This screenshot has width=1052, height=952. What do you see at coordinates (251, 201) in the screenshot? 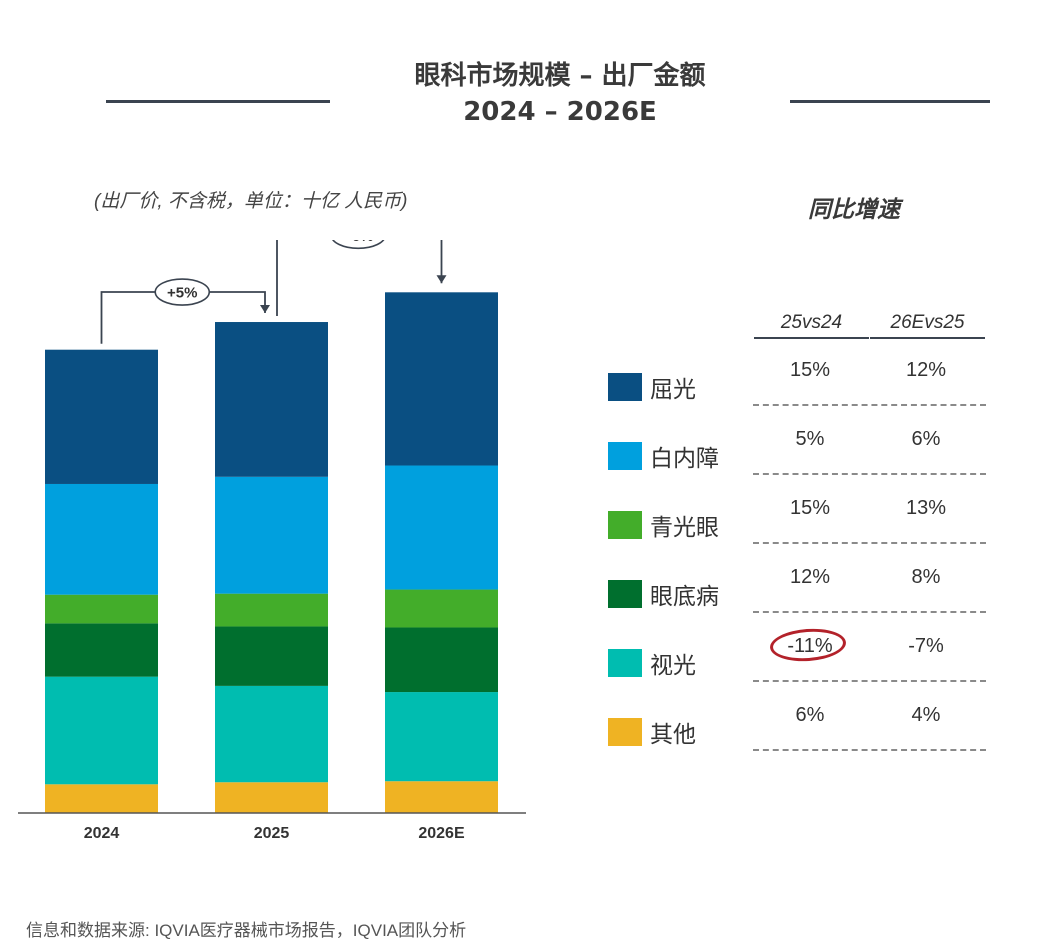
I see `unit-note: (出厂价, 不含税，单位：十亿 人民币)` at bounding box center [251, 201].